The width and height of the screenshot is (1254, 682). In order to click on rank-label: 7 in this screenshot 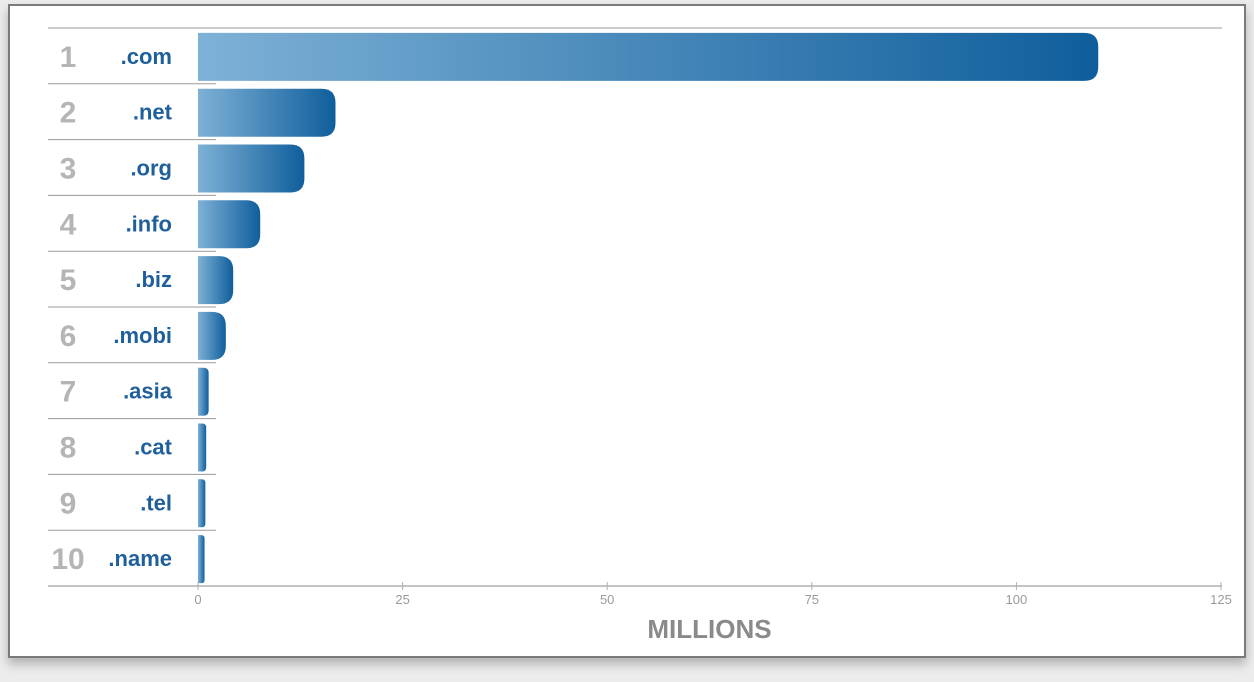, I will do `click(68, 392)`.